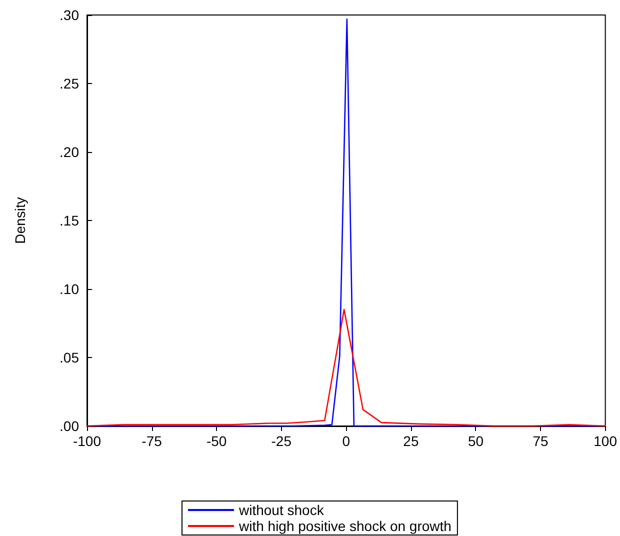  I want to click on x-tick-label: -100, so click(87, 441).